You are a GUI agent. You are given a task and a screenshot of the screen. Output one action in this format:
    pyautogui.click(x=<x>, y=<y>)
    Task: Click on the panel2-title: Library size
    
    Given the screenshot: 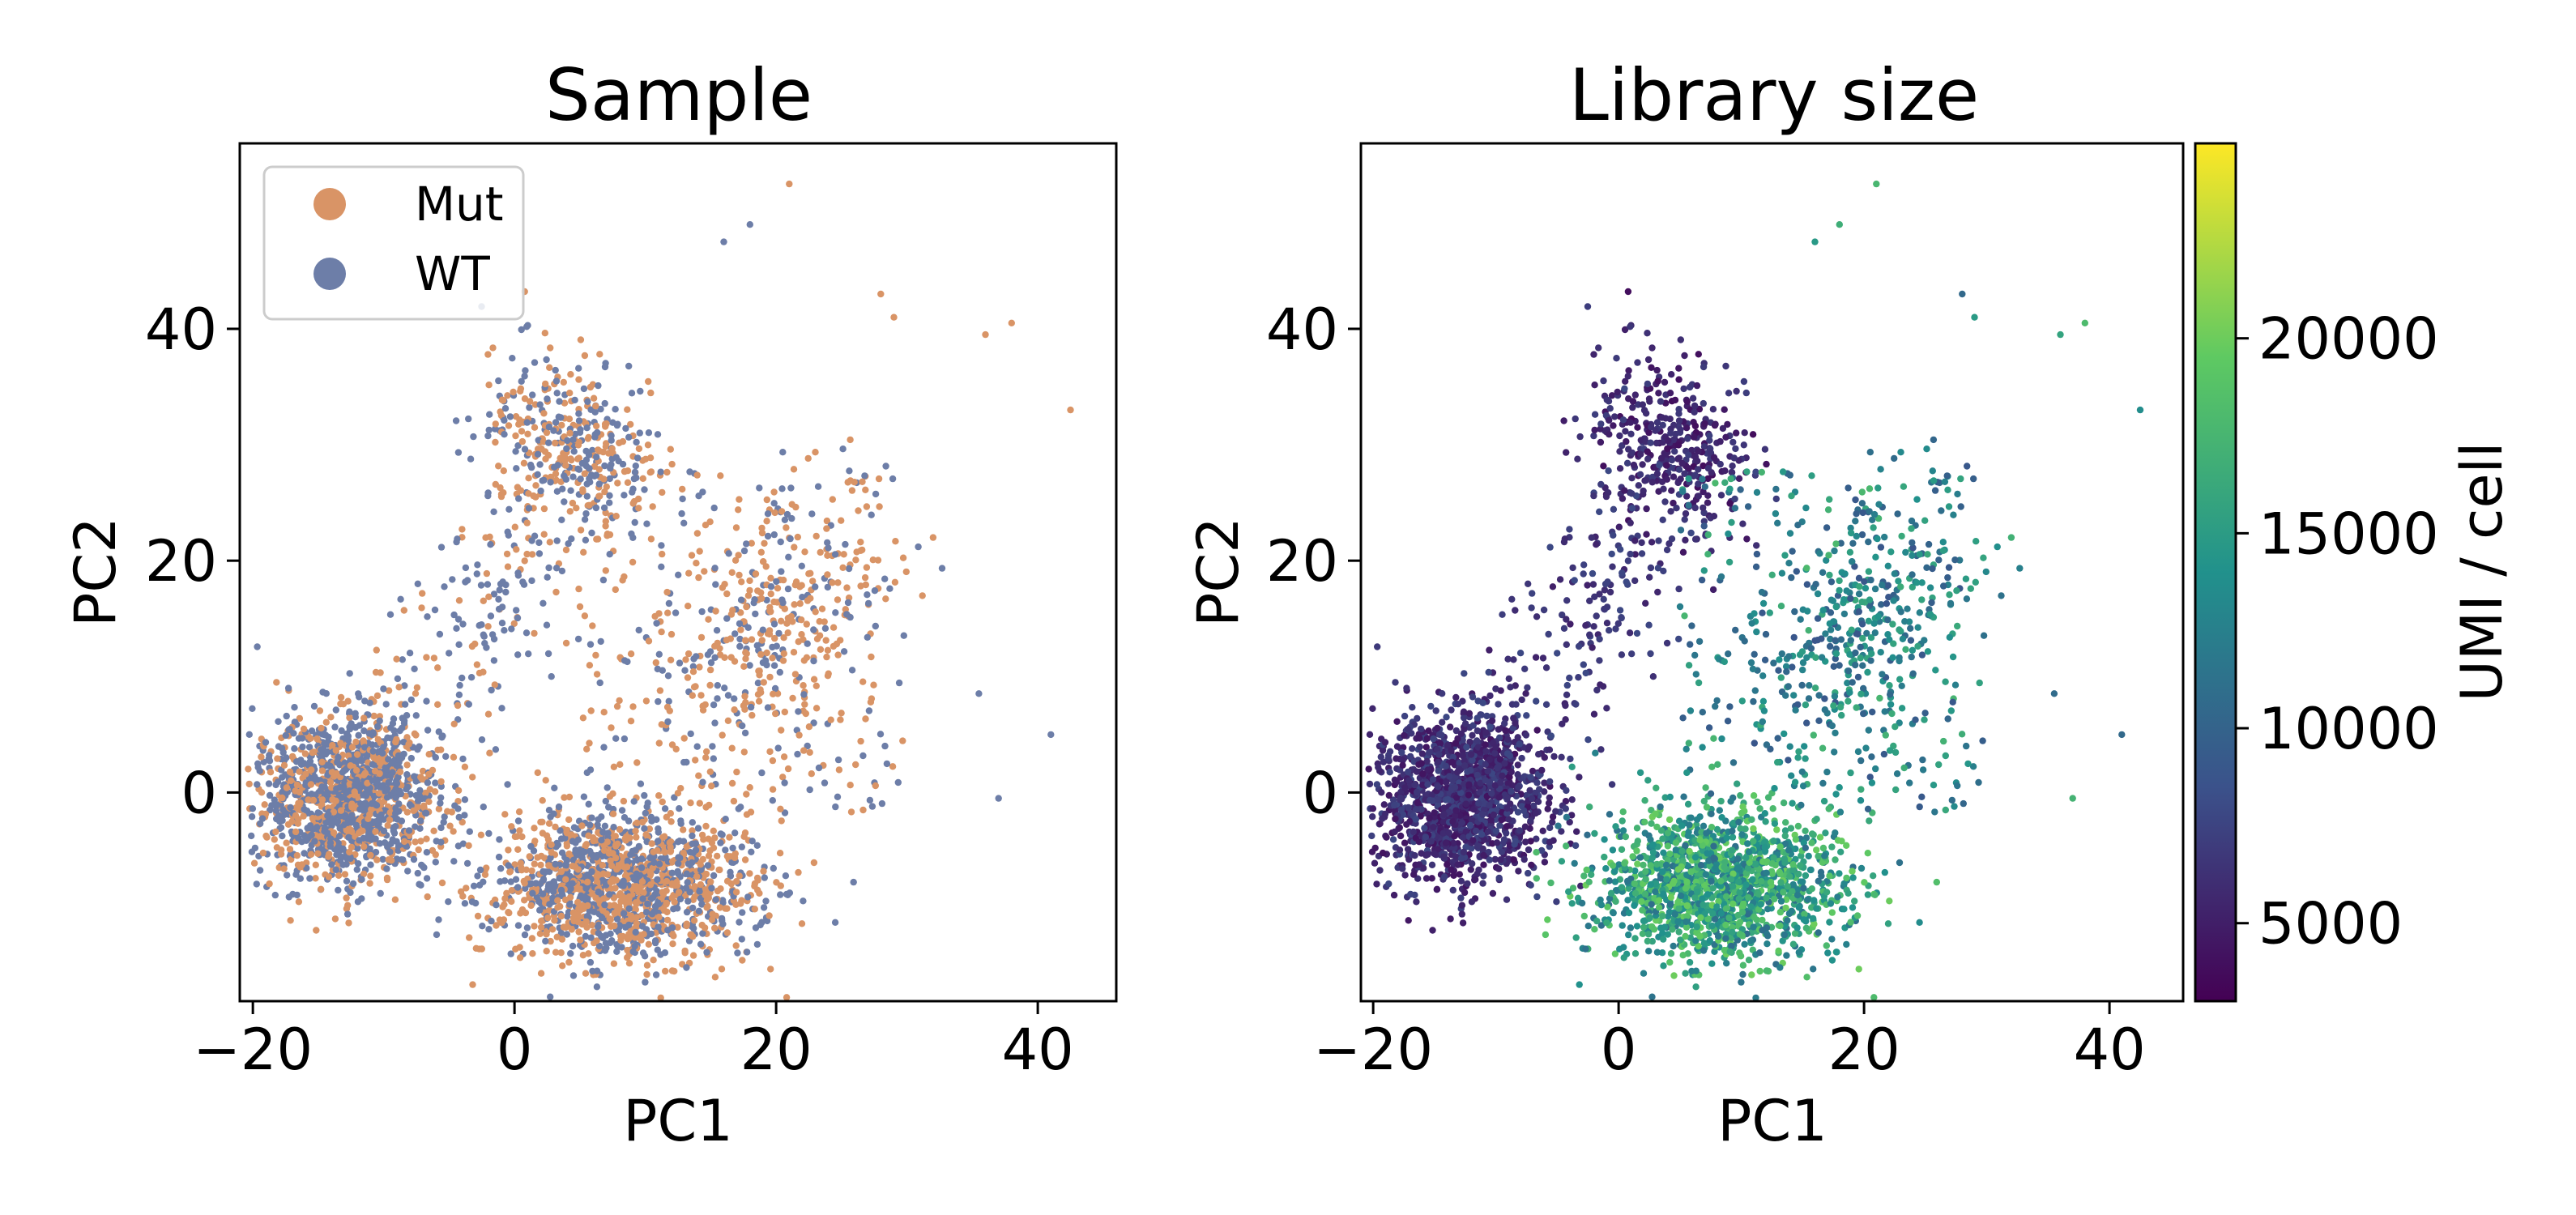 What is the action you would take?
    pyautogui.click(x=1774, y=95)
    